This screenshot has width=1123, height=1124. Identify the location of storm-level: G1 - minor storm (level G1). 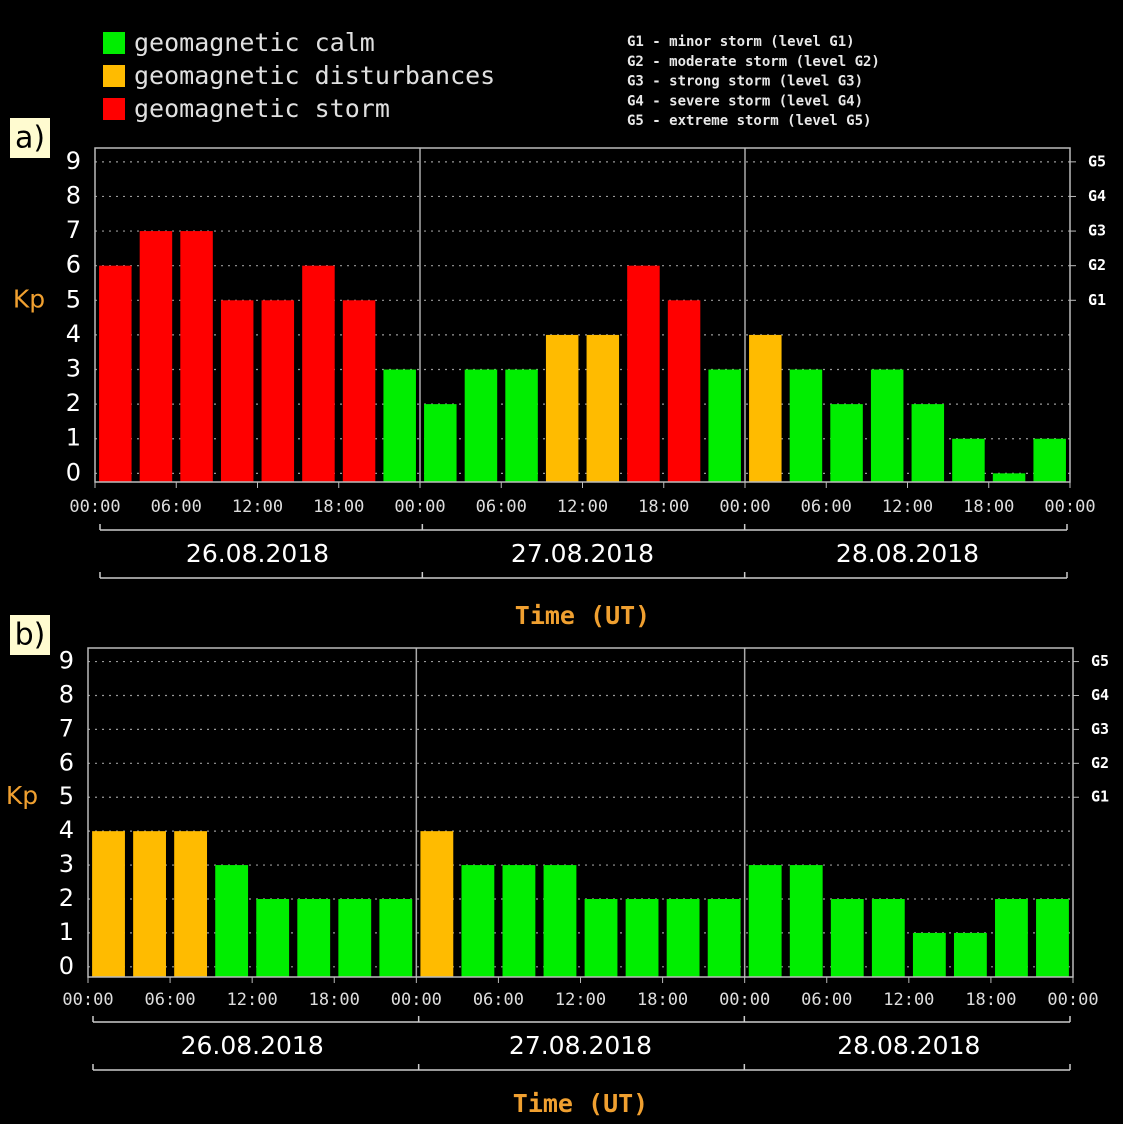
(741, 42).